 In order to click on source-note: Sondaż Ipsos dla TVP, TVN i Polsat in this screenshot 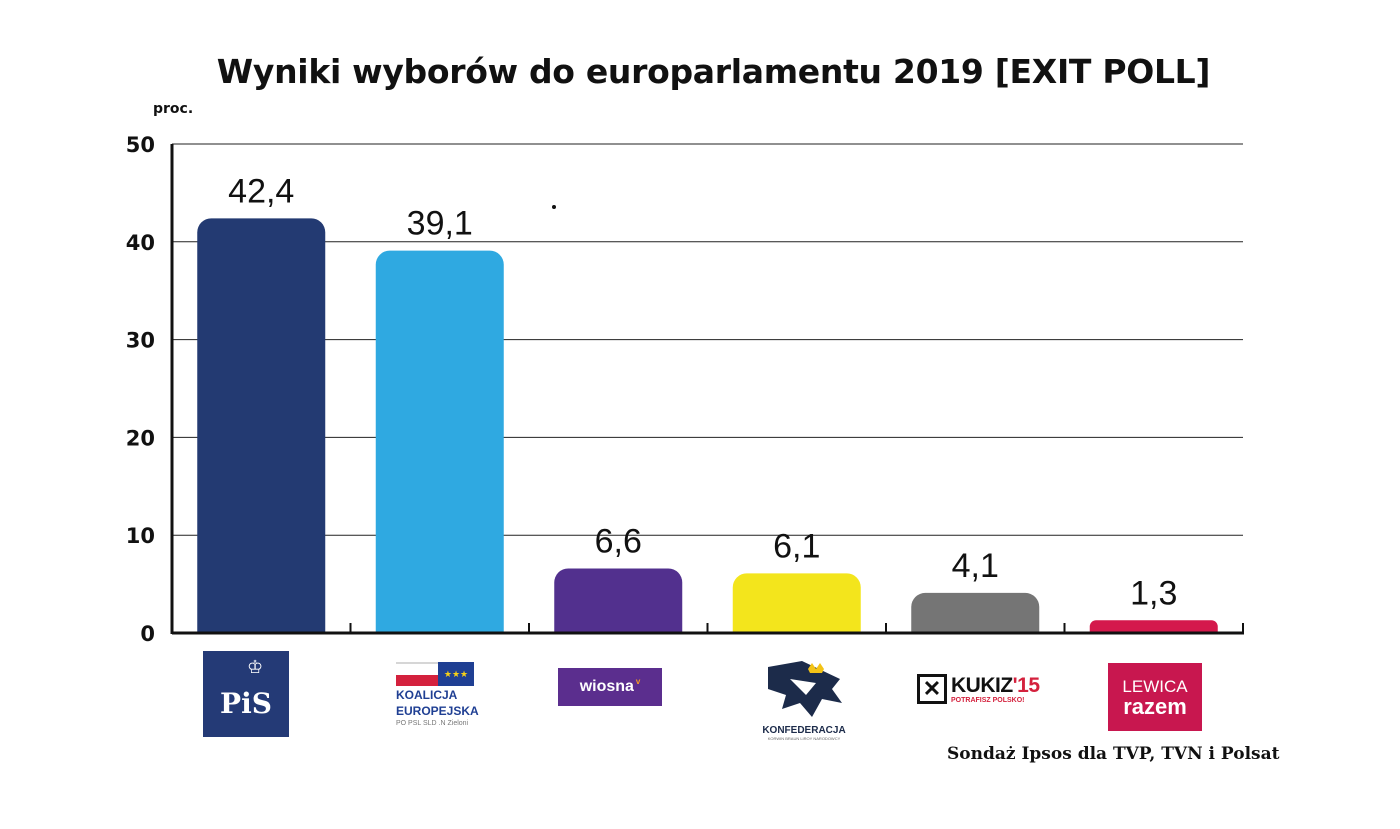, I will do `click(1113, 754)`.